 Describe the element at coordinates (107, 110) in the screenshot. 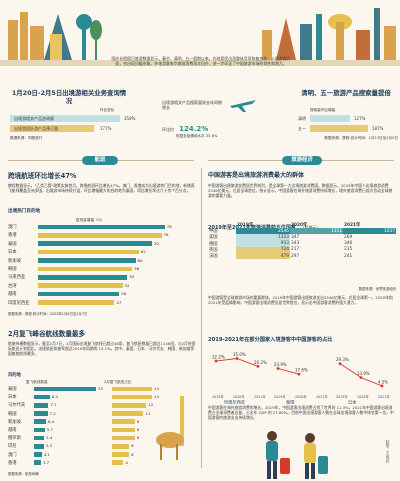

I see `sec1-subtitle: 环比变化` at that location.